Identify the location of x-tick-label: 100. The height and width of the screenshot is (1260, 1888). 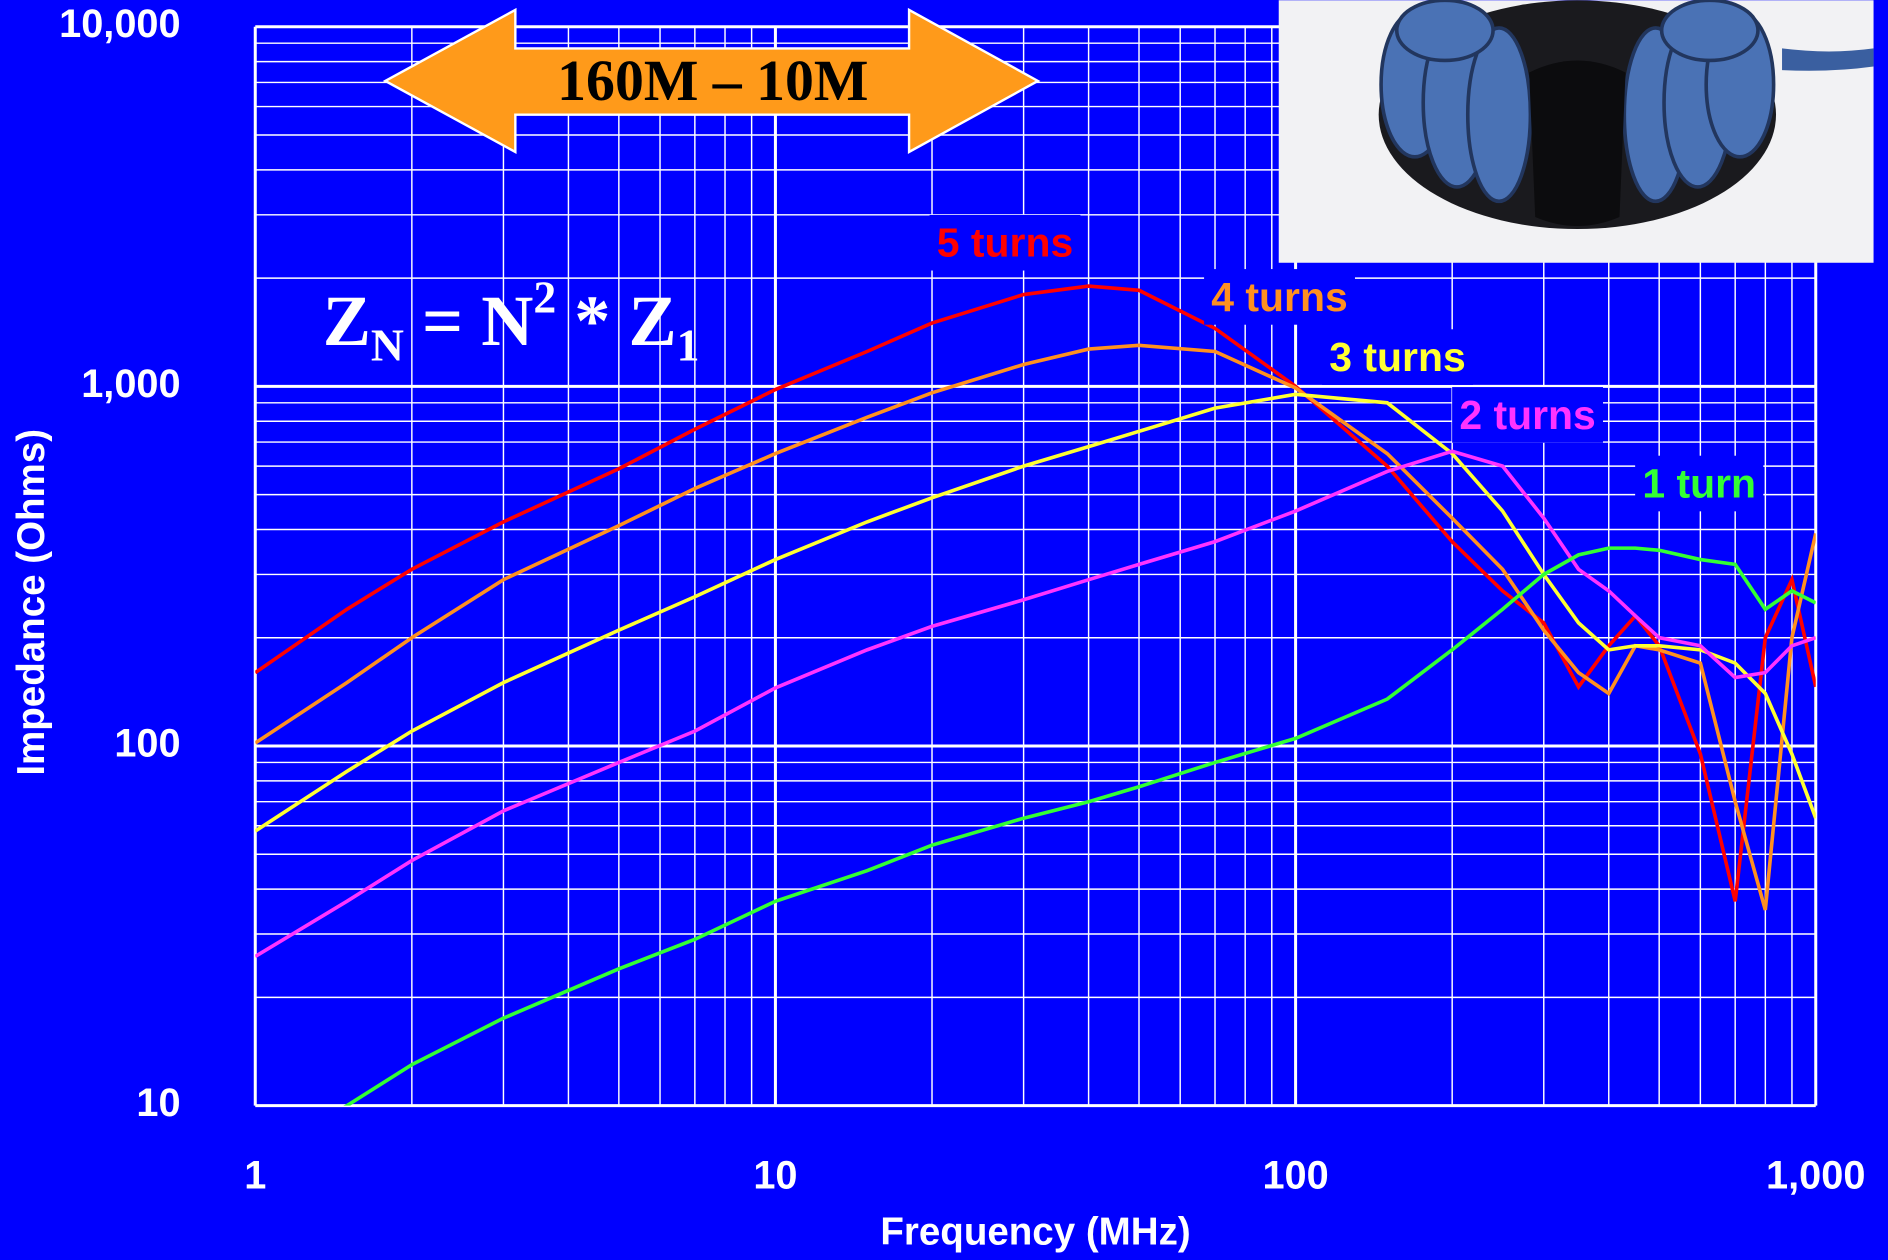
(1295, 1175).